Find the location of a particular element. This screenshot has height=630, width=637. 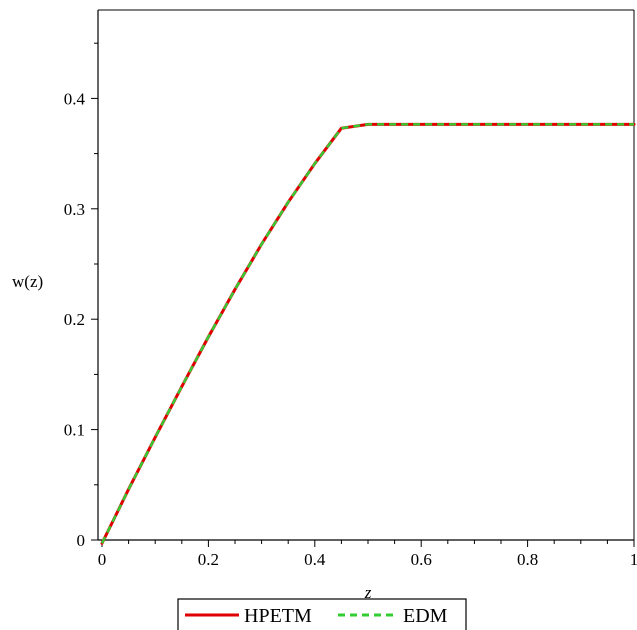

x-tick-label: 0 is located at coordinates (102, 559).